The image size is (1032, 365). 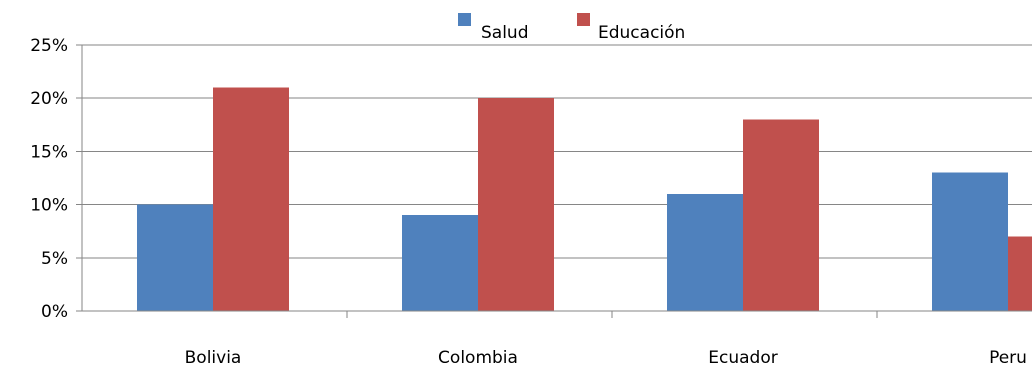 What do you see at coordinates (175, 257) in the screenshot?
I see `bar-salud-bolivia` at bounding box center [175, 257].